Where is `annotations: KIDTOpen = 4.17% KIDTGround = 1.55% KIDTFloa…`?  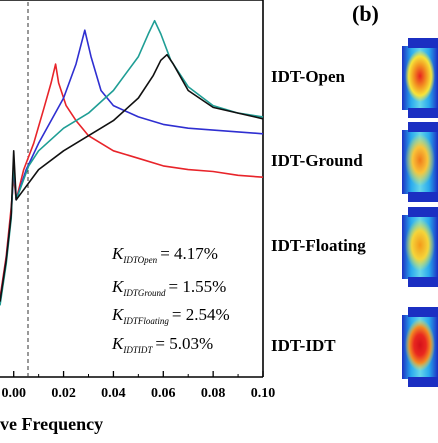 annotations: KIDTOpen = 4.17% KIDTGround = 1.55% KIDTFloa… is located at coordinates (170, 299).